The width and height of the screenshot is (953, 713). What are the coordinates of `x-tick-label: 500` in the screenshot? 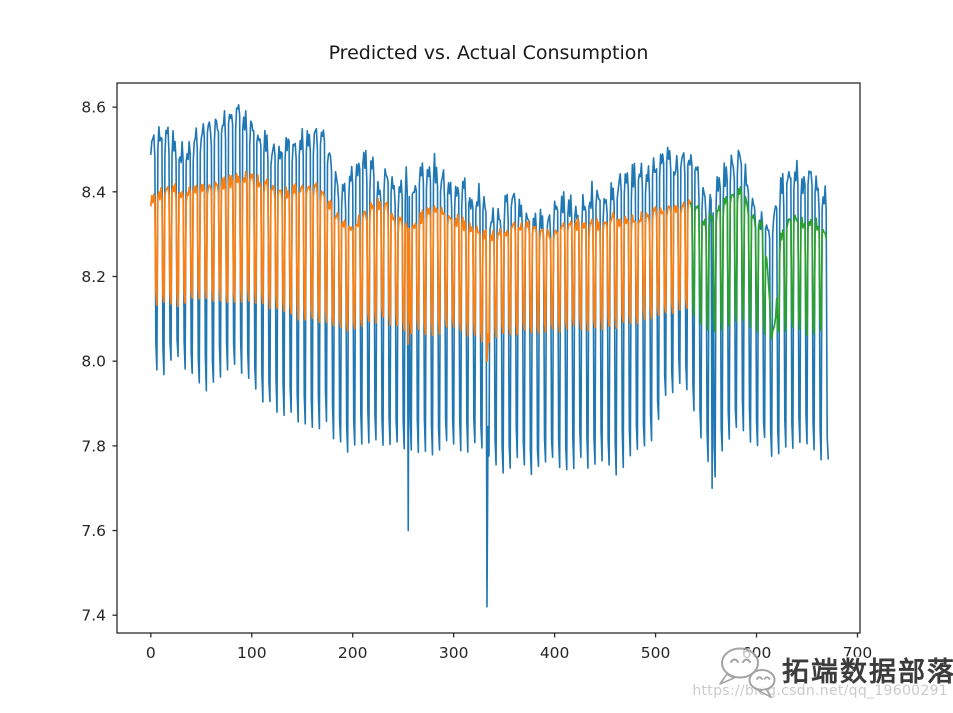 It's located at (656, 653).